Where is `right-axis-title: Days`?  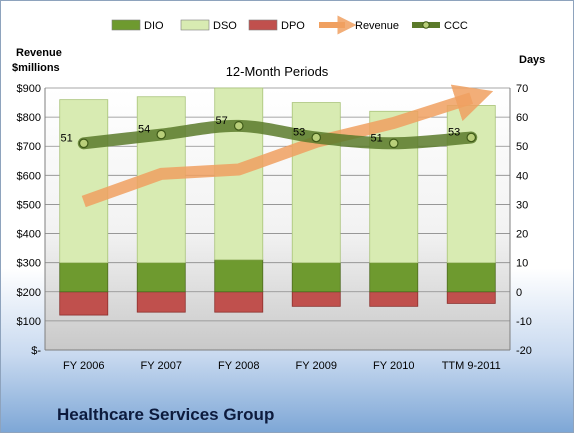 right-axis-title: Days is located at coordinates (532, 60).